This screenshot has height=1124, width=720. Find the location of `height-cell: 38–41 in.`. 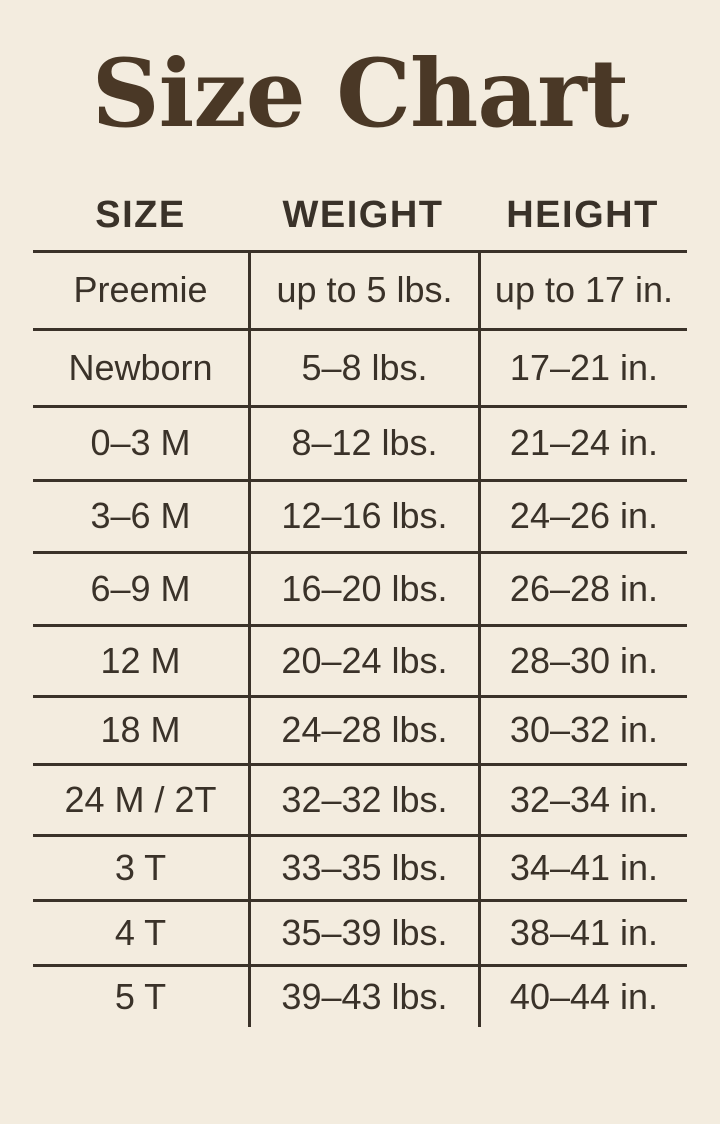

height-cell: 38–41 in. is located at coordinates (582, 932).